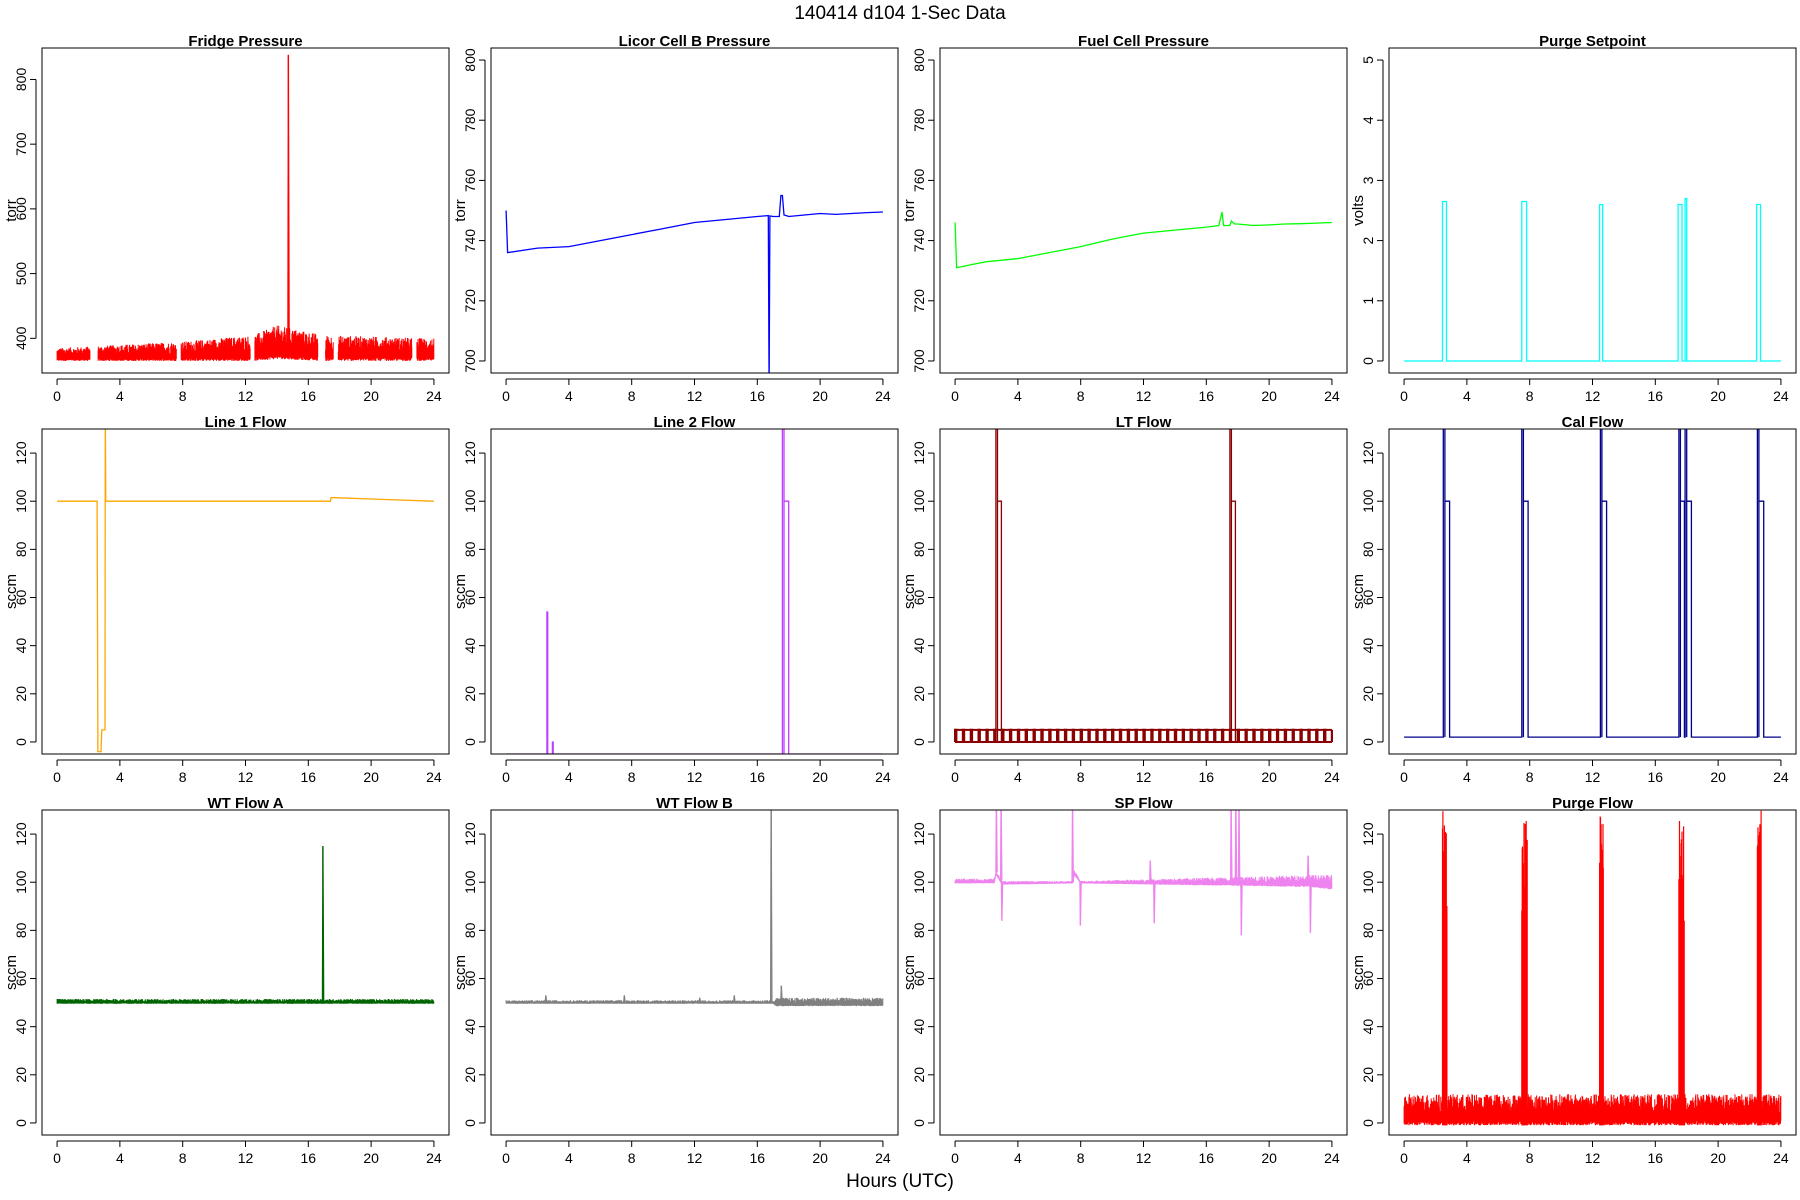  Describe the element at coordinates (923, 210) in the screenshot. I see `y-axis: 700 720 740 760 780 800` at that location.